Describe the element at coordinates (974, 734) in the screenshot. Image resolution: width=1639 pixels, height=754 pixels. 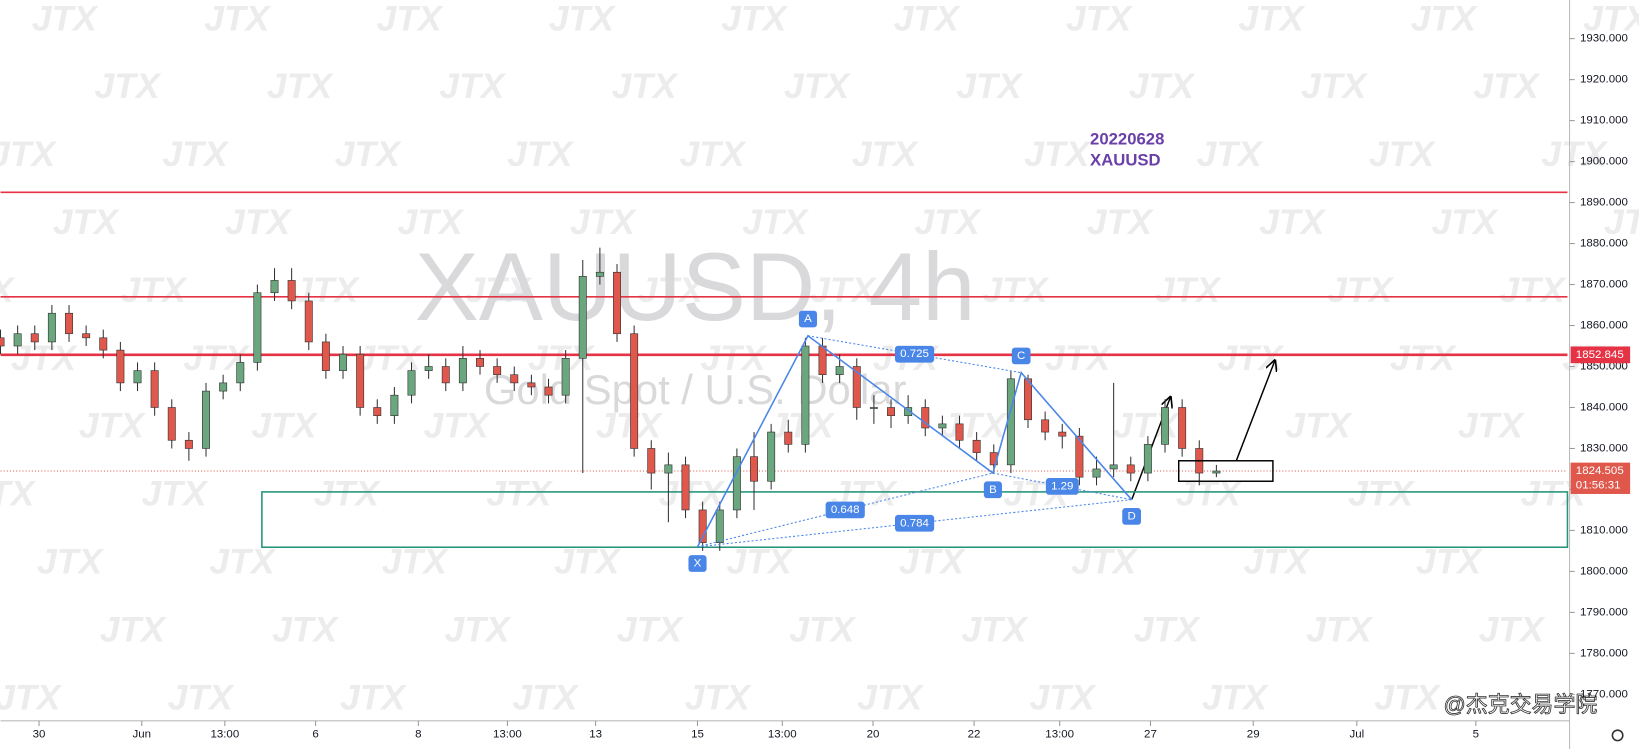
I see `x-tick-label: 22` at that location.